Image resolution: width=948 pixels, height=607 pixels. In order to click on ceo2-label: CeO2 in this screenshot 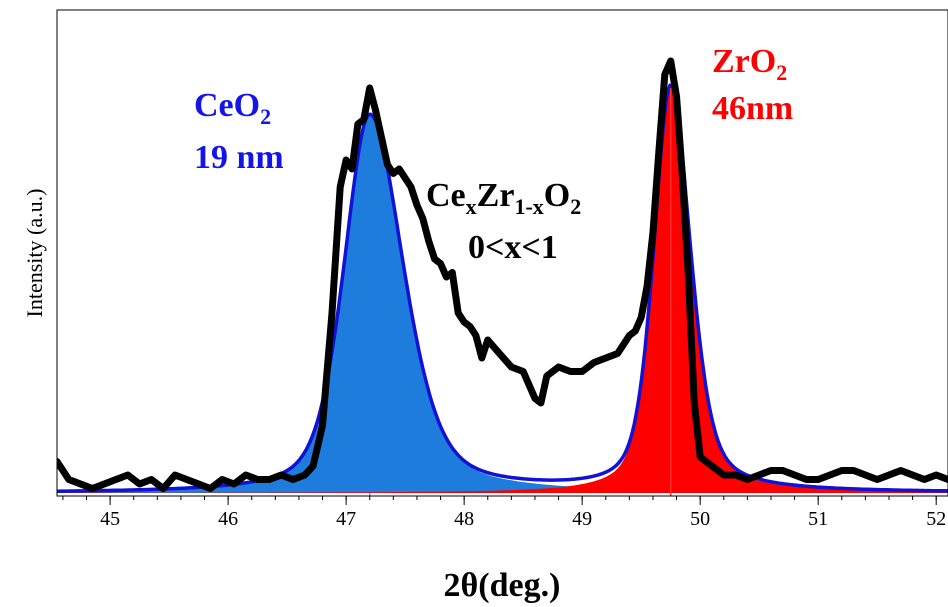, I will do `click(232, 108)`.